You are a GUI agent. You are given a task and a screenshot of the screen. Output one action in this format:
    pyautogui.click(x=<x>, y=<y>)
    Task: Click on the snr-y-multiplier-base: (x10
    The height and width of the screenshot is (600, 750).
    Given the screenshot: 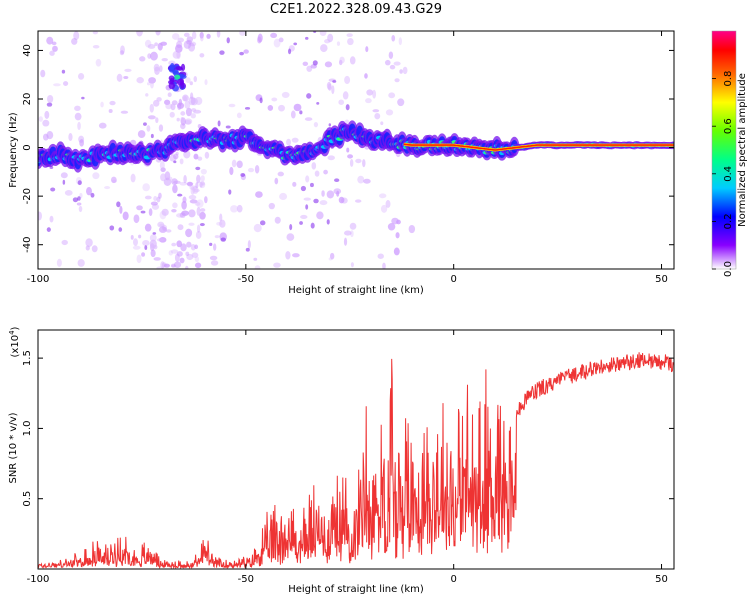 What is the action you would take?
    pyautogui.click(x=15, y=346)
    